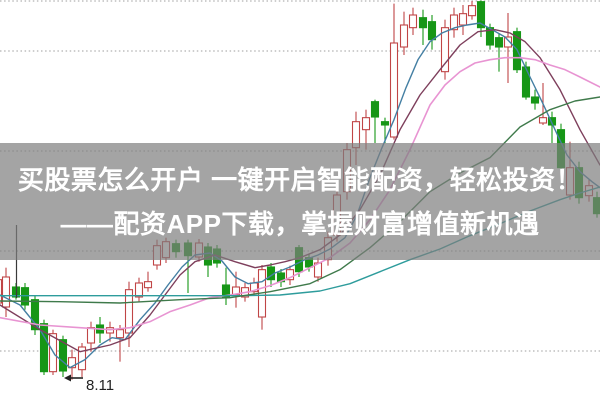 The image size is (600, 400). I want to click on promo-banner-line2: ——配资APP下载，掌握财富增值新机遇, so click(300, 223).